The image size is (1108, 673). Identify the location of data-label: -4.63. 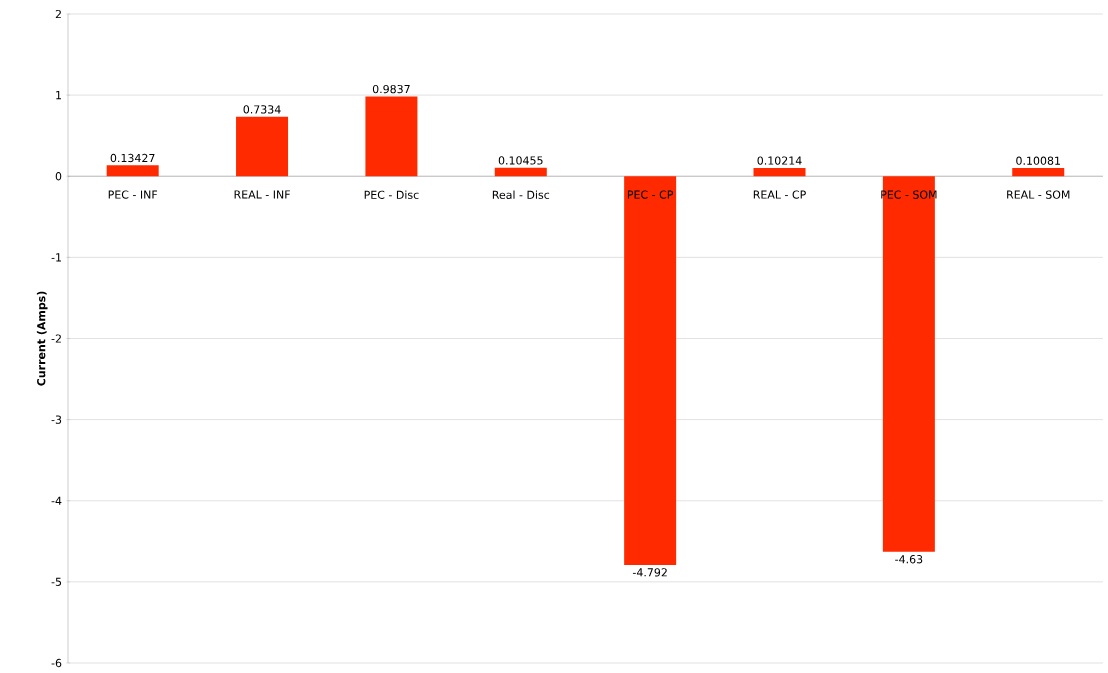
(909, 559).